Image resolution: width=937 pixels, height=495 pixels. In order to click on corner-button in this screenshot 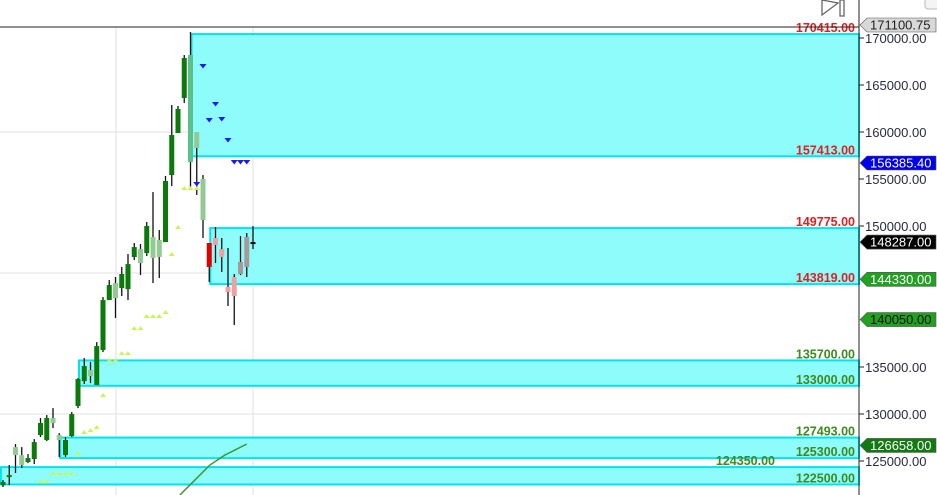, I will do `click(930, 5)`.